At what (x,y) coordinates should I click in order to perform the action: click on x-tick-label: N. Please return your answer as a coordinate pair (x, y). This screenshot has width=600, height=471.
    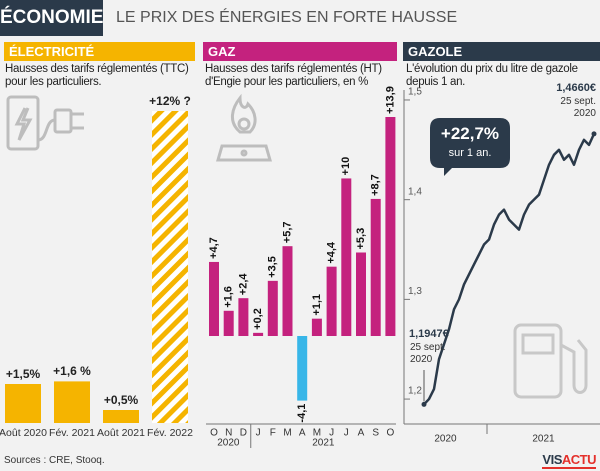
    Looking at the image, I should click on (228, 433).